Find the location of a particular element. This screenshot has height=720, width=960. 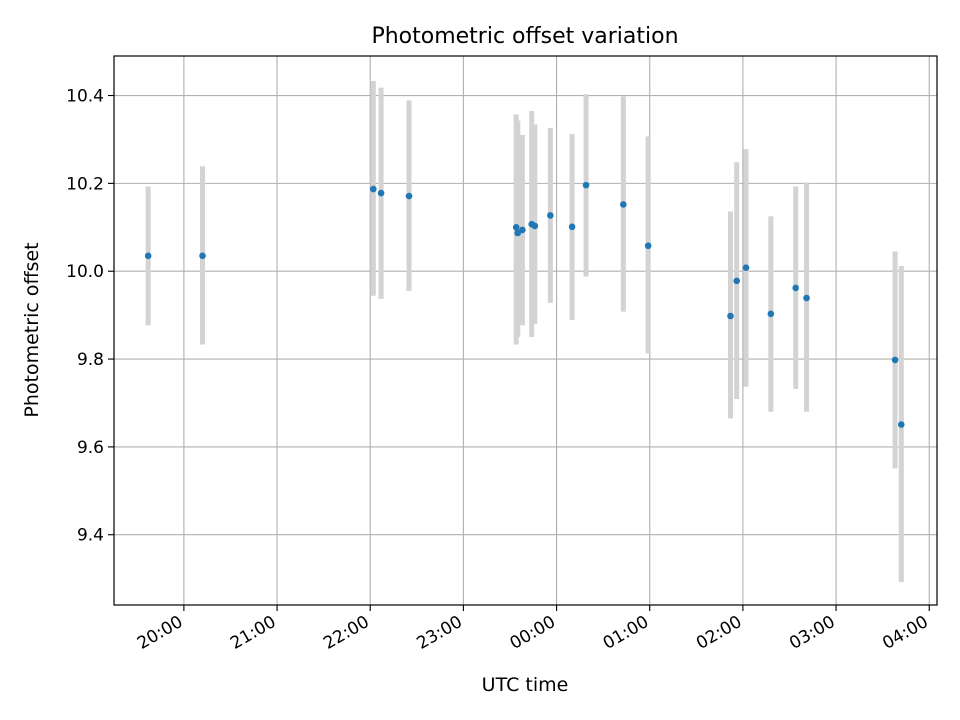

y-tick-label: 10.2 is located at coordinates (85, 184).